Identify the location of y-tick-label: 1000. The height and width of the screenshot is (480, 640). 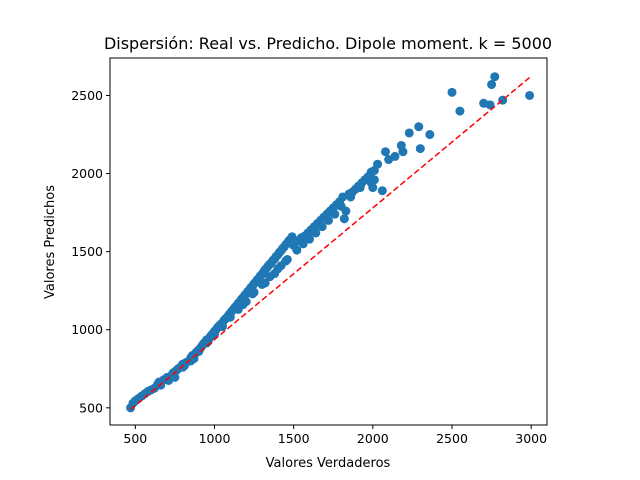
(87, 329).